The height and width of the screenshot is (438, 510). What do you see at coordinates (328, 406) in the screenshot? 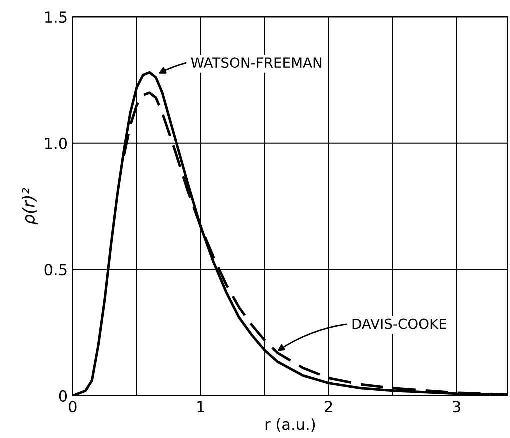
I see `x-tick-label: 2` at bounding box center [328, 406].